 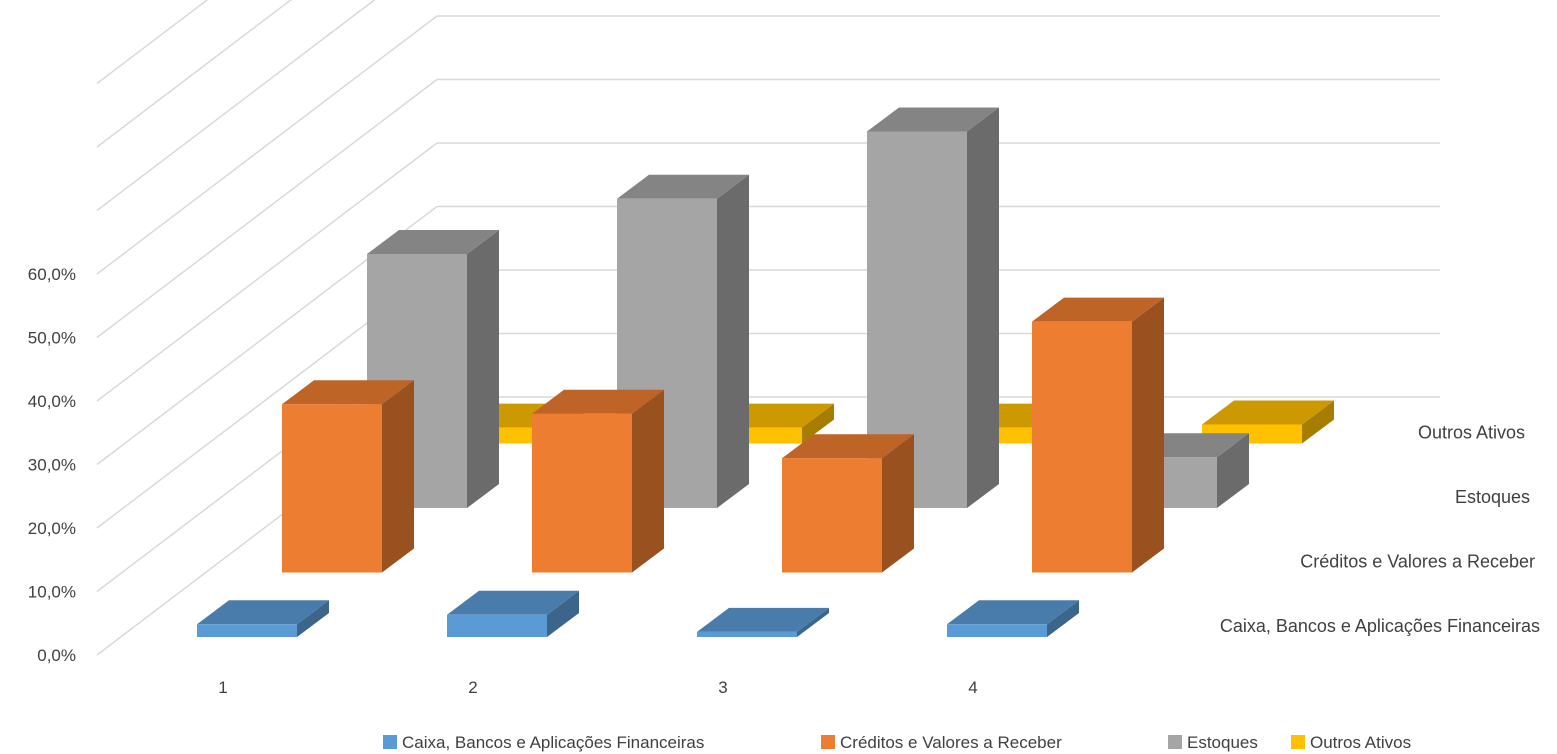 I want to click on y-tick-label: 60,0%, so click(x=52, y=274).